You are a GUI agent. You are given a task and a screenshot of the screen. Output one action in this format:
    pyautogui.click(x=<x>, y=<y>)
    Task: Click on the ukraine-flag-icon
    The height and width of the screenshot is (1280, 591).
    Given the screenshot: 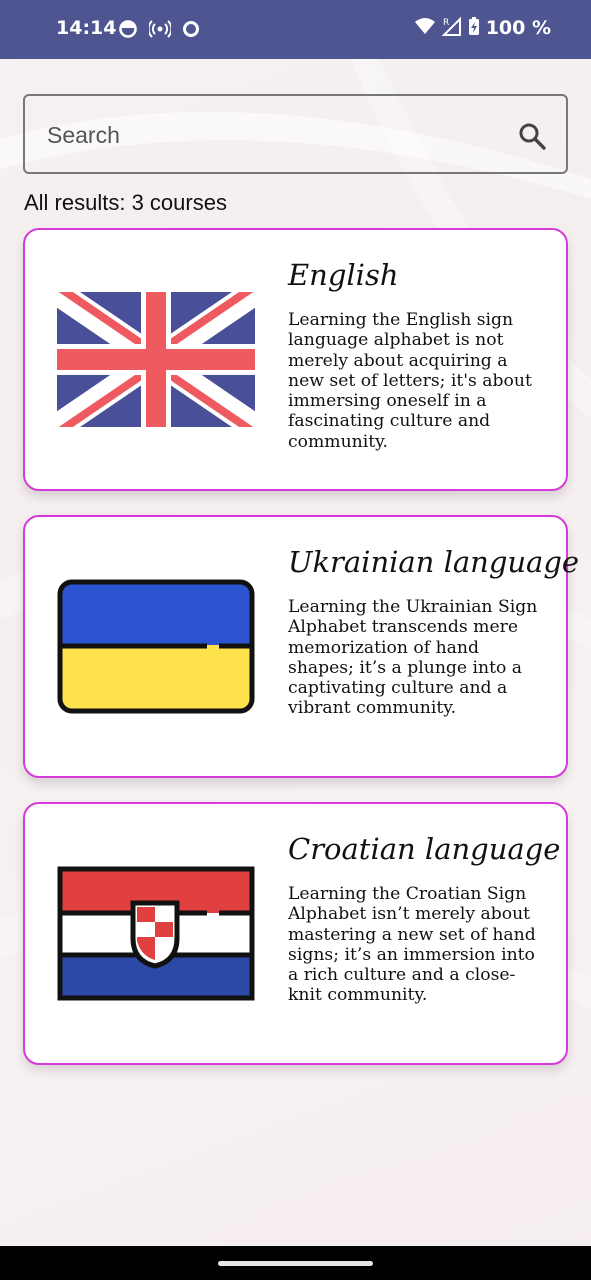 What is the action you would take?
    pyautogui.click(x=156, y=646)
    